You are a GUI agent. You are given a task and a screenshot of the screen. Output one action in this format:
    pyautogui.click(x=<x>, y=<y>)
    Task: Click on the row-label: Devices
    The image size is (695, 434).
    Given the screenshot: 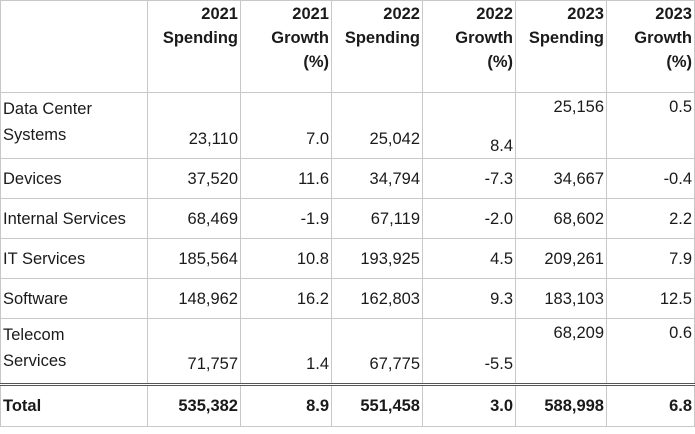 What is the action you would take?
    pyautogui.click(x=74, y=178)
    